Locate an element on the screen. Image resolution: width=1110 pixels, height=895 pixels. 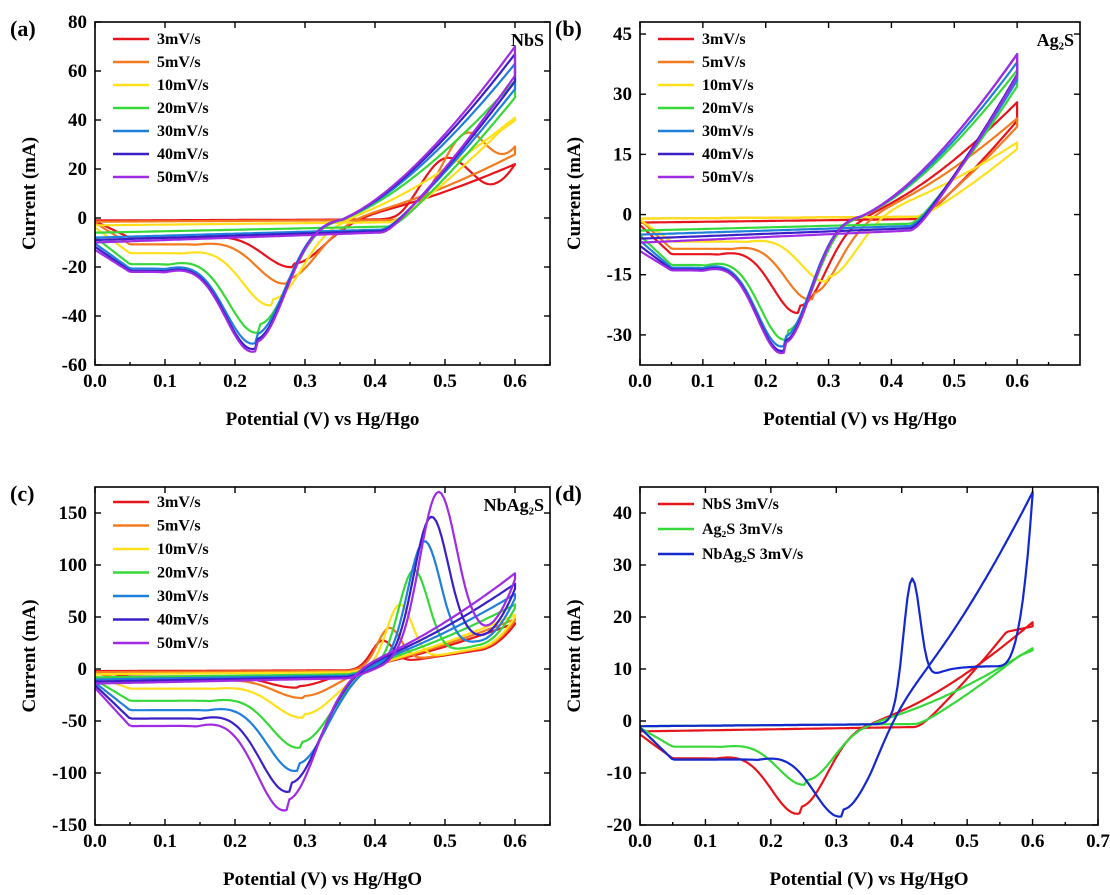
y-tick-label: 50 is located at coordinates (77, 617).